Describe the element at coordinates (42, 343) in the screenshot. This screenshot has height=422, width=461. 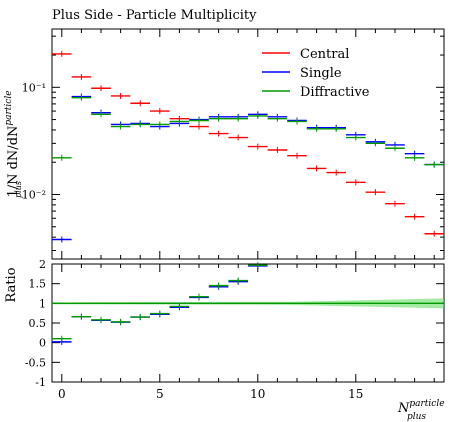
I see `ratio-y-tick-label: 0` at that location.